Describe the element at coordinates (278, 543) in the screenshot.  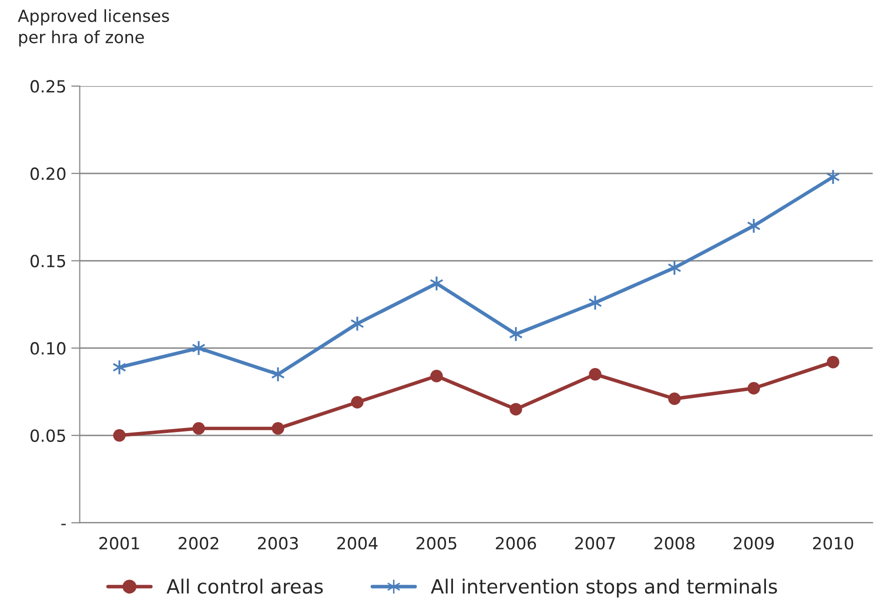
I see `x-tick-label: 2003` at that location.